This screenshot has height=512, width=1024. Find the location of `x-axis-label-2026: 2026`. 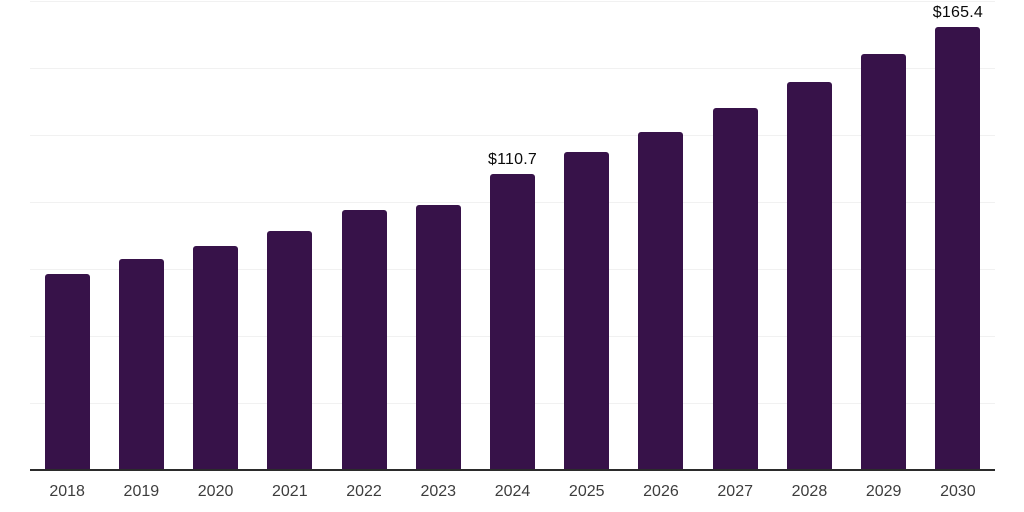

x-axis-label-2026: 2026 is located at coordinates (661, 491).